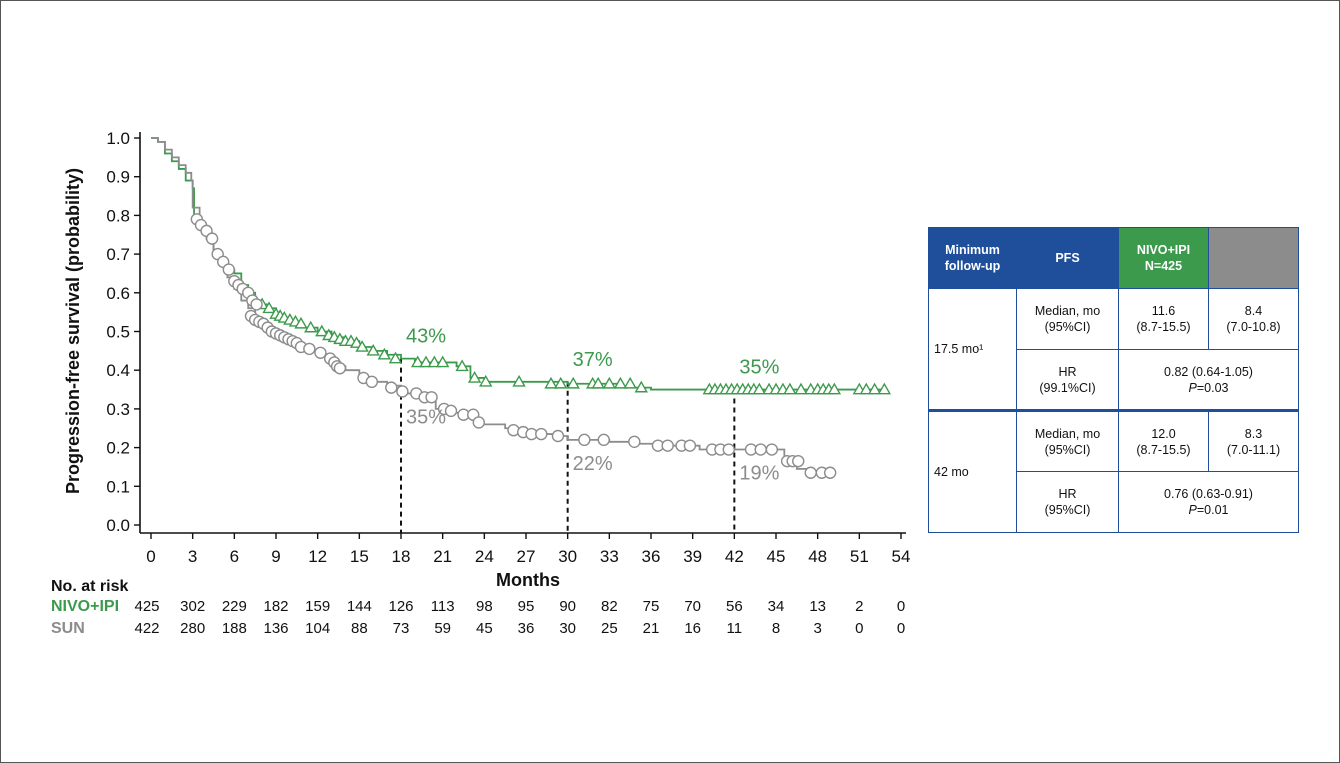  What do you see at coordinates (1067, 311) in the screenshot?
I see `median-label: Median, mo` at bounding box center [1067, 311].